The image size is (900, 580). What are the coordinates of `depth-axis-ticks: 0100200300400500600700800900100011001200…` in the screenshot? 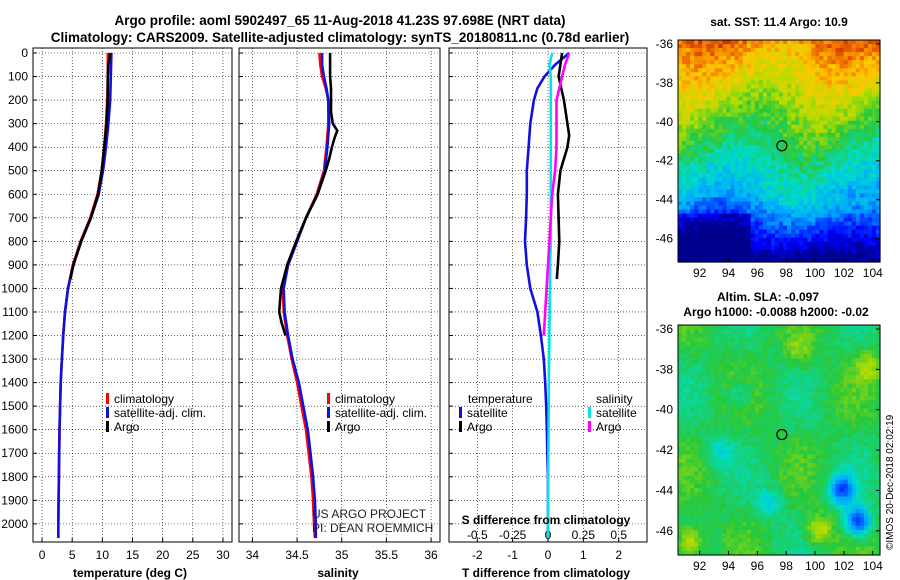 It's located at (14, 288).